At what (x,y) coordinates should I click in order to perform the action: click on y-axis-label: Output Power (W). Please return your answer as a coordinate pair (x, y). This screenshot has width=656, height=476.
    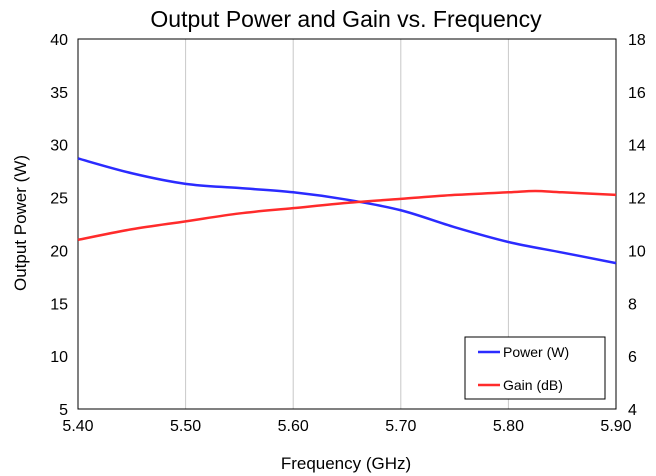
    Looking at the image, I should click on (20, 223).